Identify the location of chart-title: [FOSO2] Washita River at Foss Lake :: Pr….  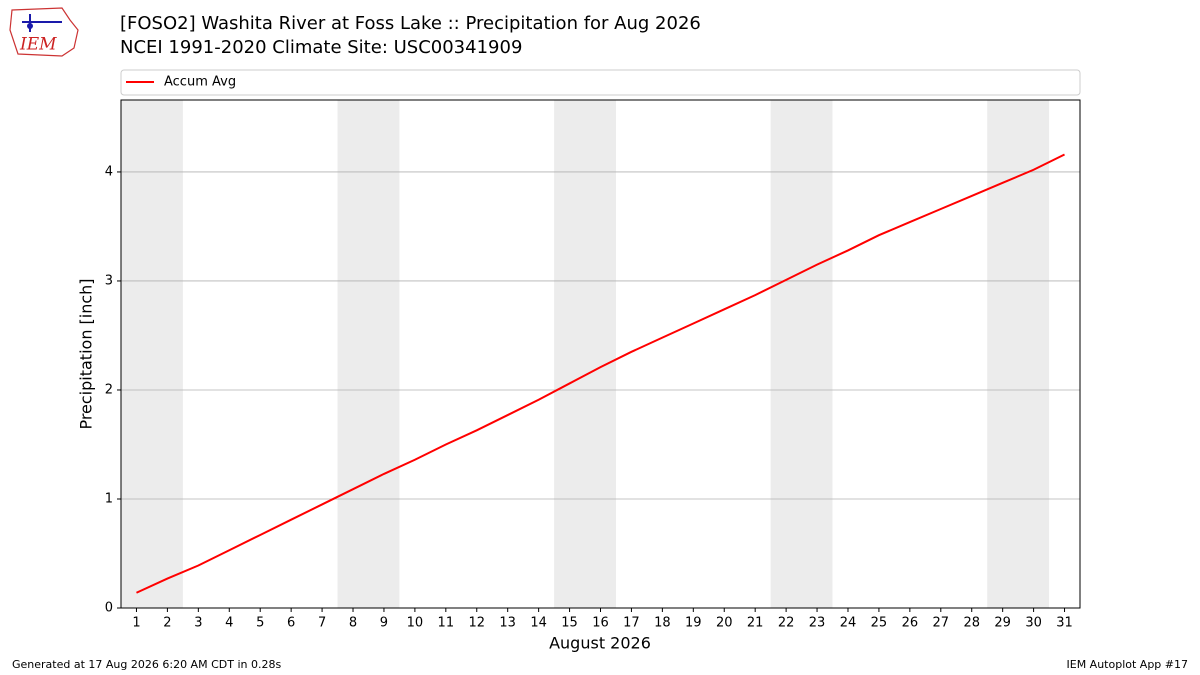
(410, 23).